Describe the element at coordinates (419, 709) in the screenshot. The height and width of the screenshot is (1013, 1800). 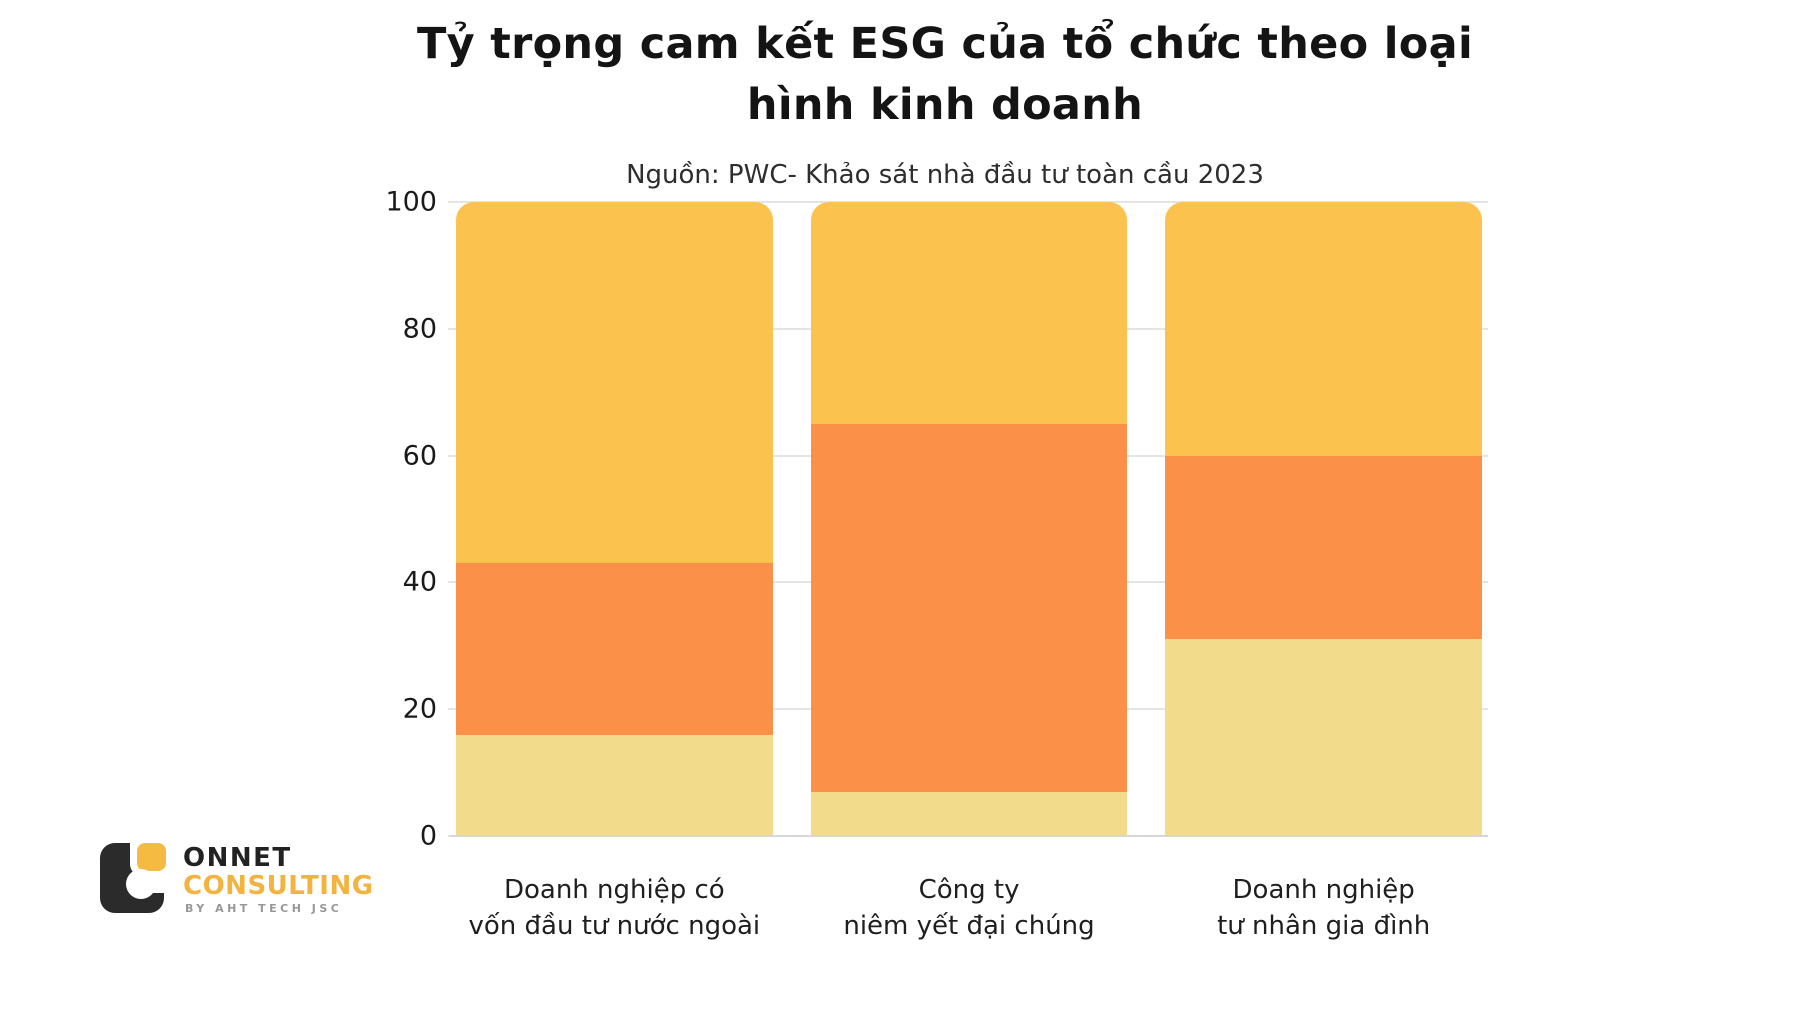
I see `y-tick-label-20: 20` at that location.